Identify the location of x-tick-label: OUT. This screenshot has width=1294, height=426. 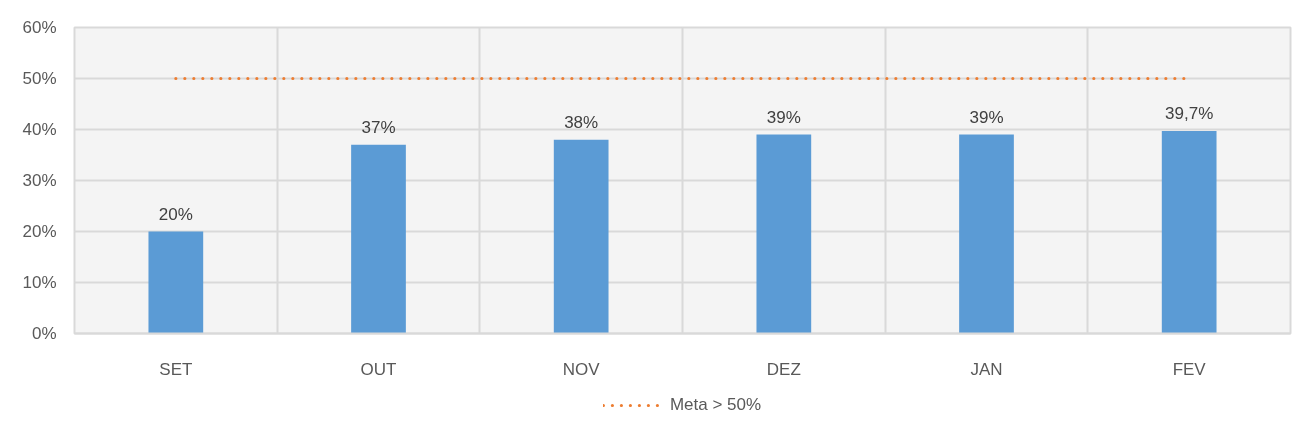
(378, 369).